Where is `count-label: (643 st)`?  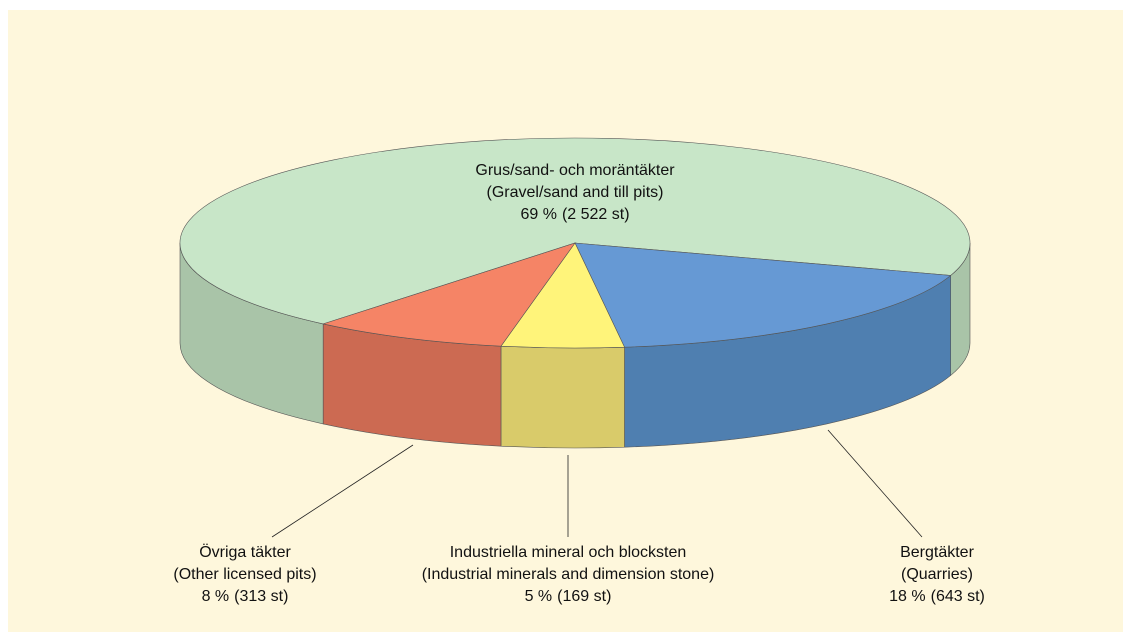 count-label: (643 st) is located at coordinates (958, 596).